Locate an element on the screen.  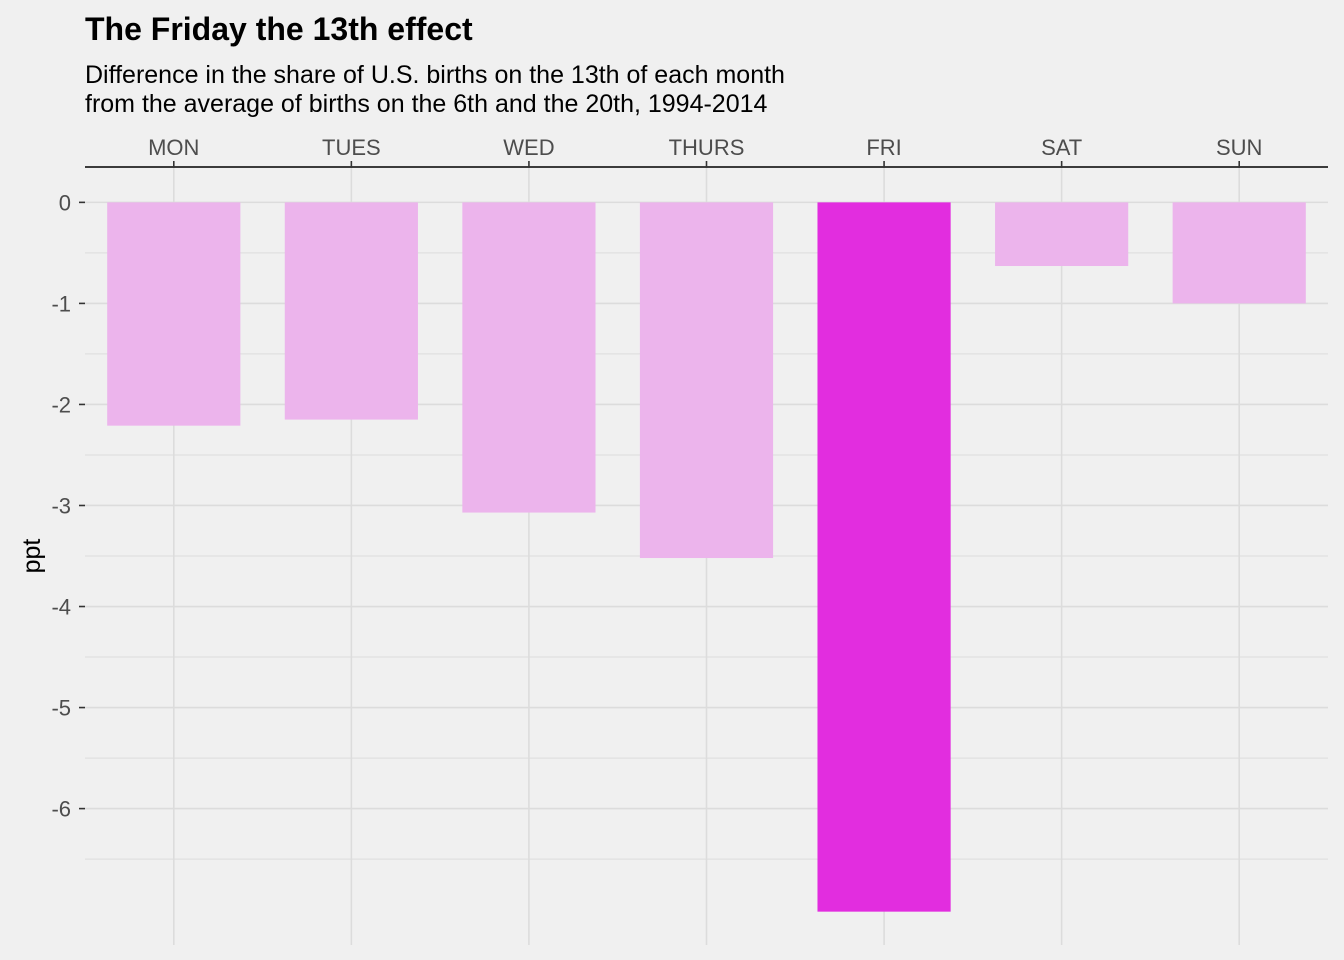
chart-title: The Friday the 13th effect is located at coordinates (279, 29).